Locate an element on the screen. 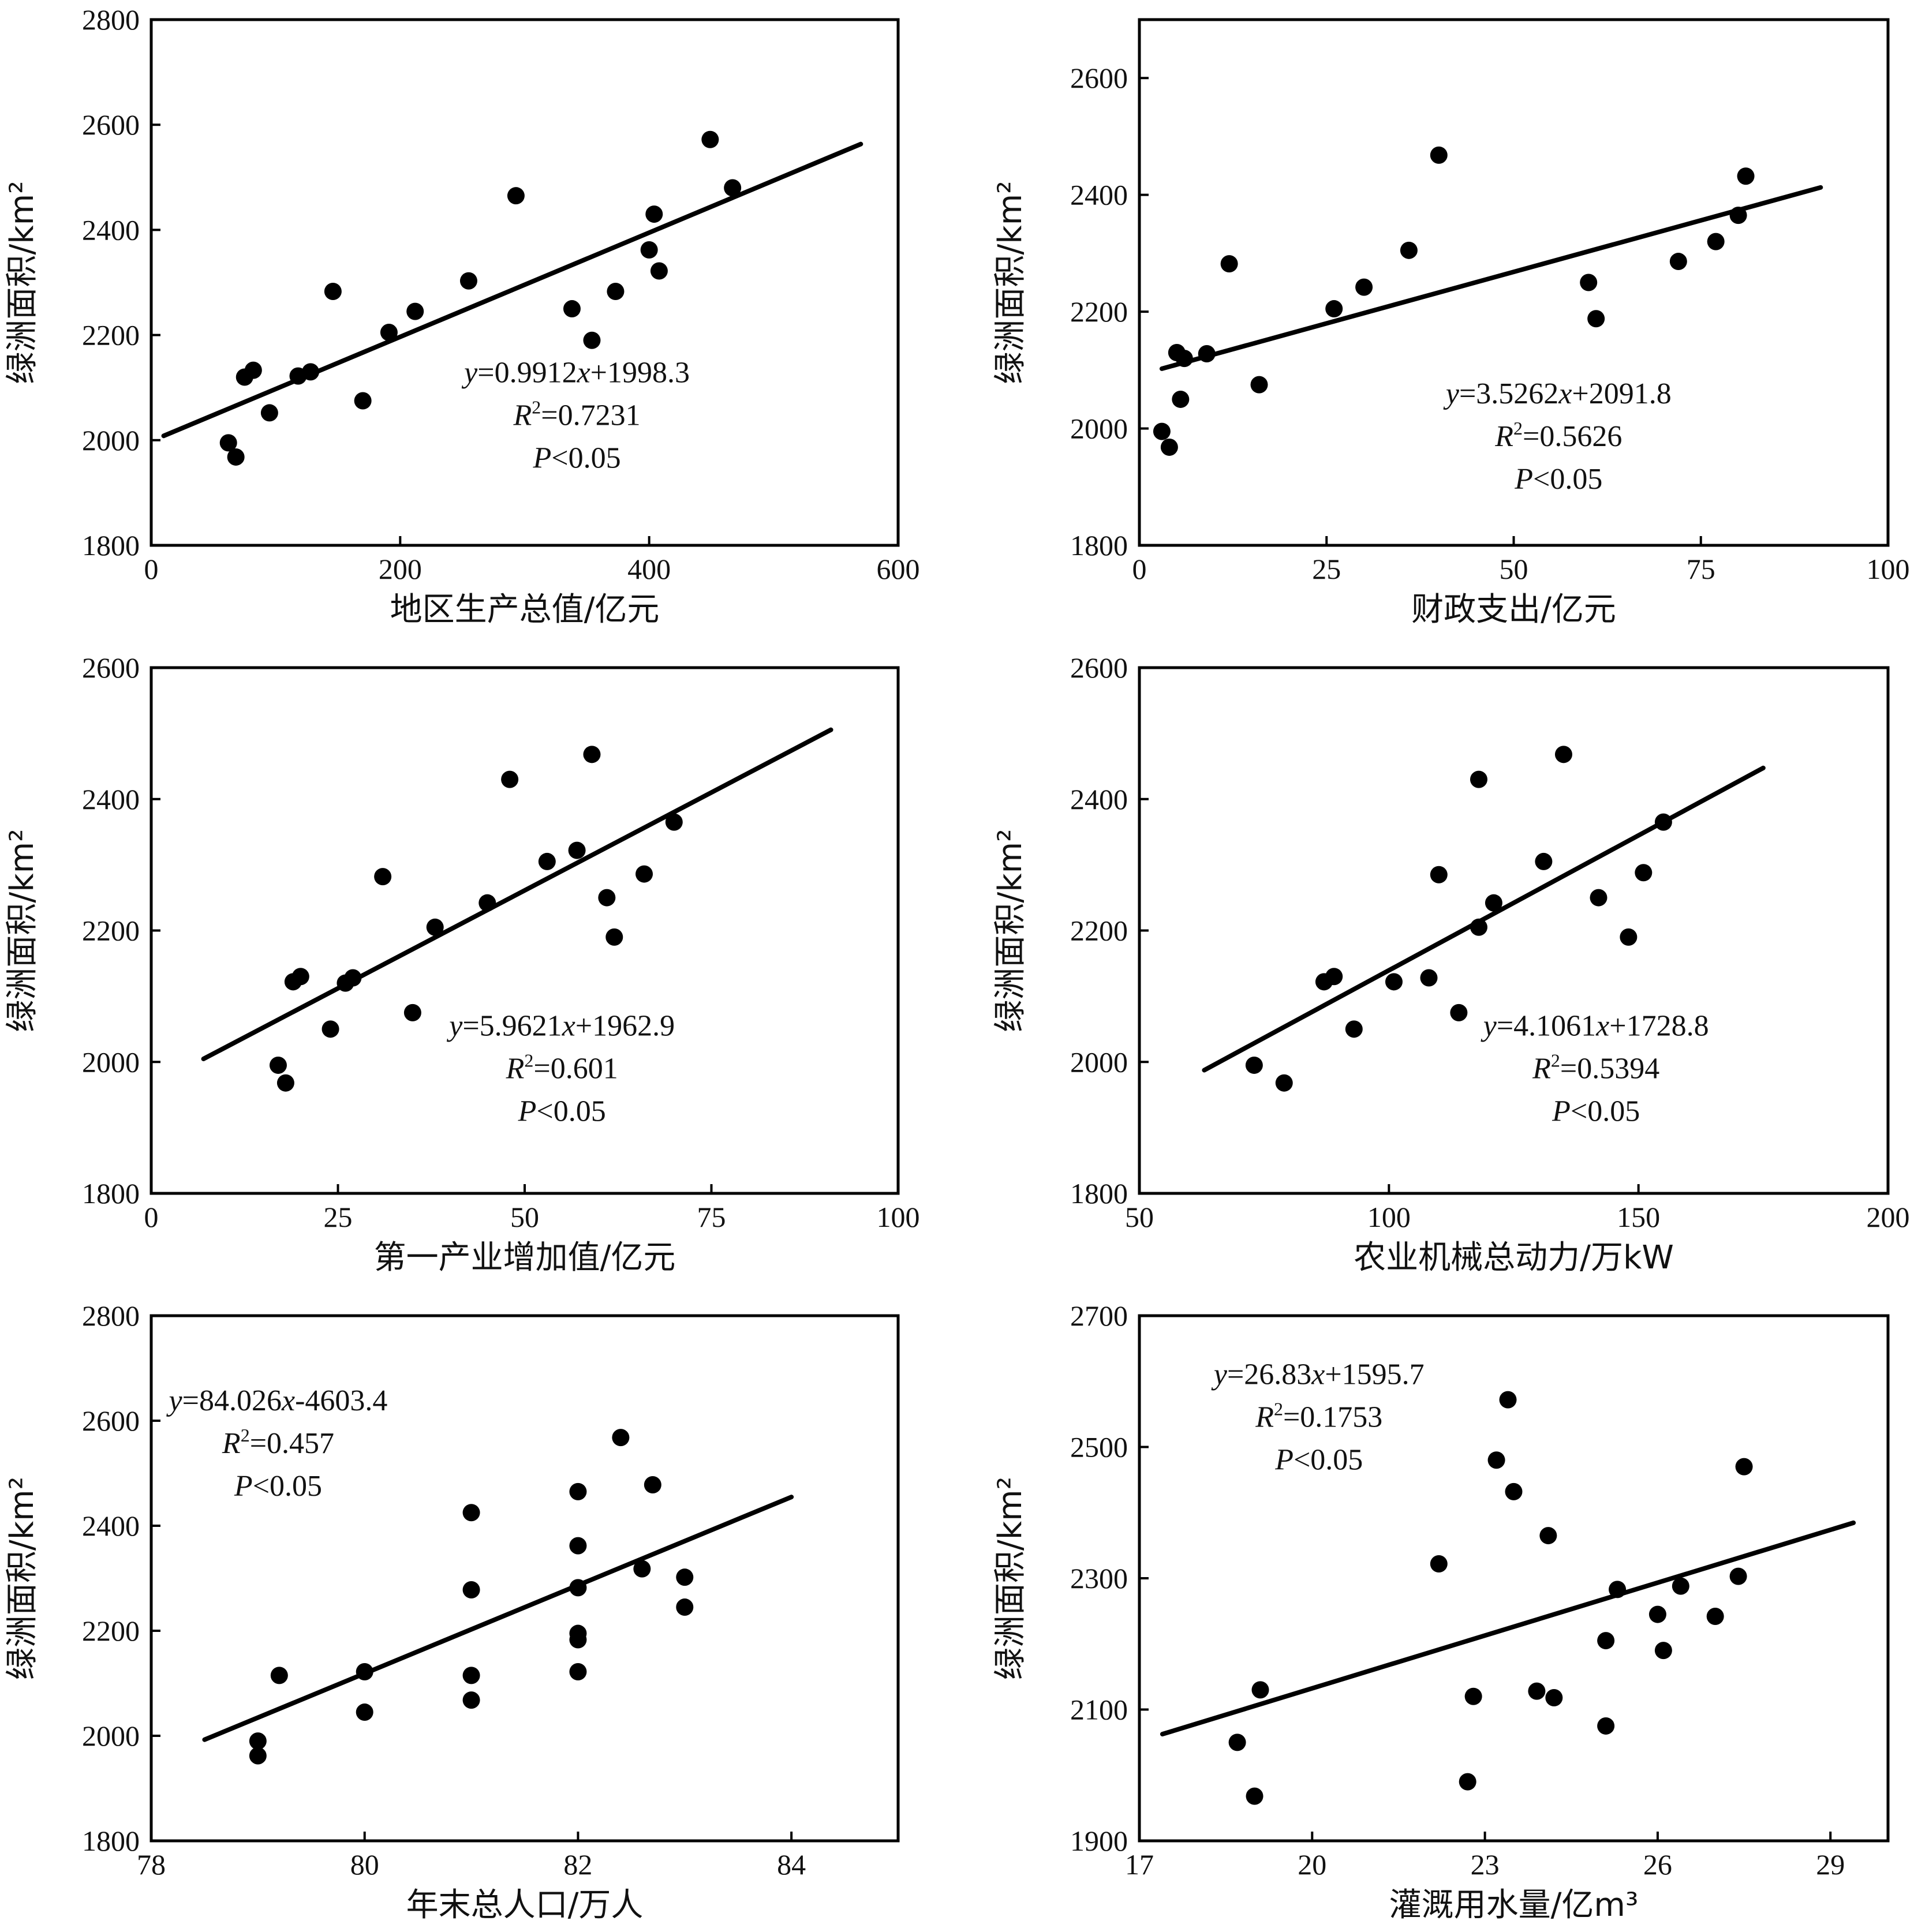  y-tick-label: 1900 is located at coordinates (1099, 1841).